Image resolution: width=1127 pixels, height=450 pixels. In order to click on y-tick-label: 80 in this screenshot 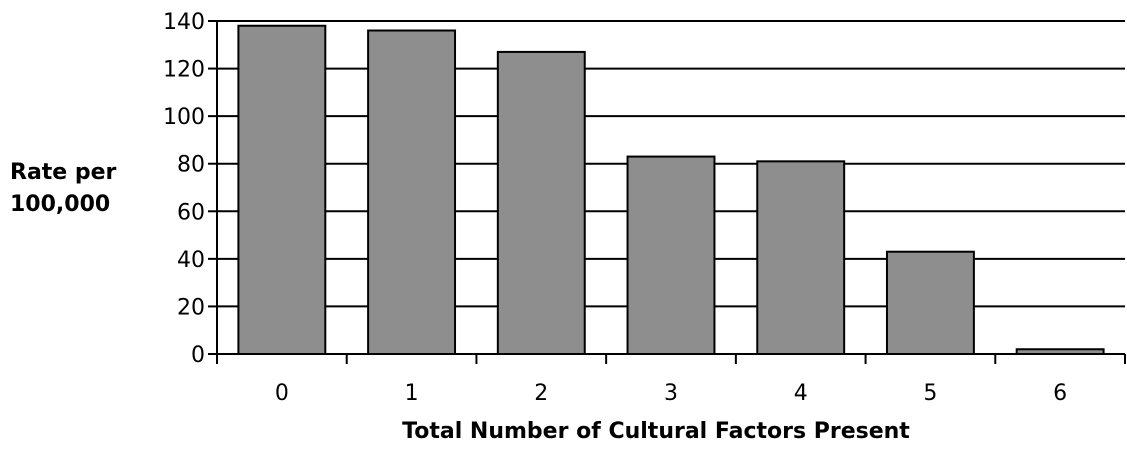, I will do `click(191, 165)`.